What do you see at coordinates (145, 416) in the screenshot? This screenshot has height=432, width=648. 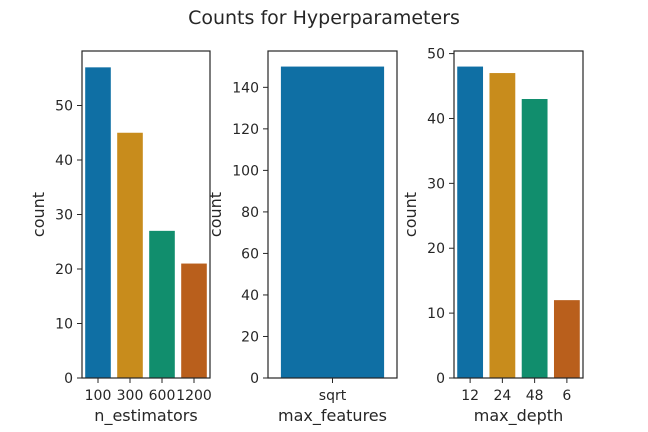 I see `x-axis-label: n_estimators` at bounding box center [145, 416].